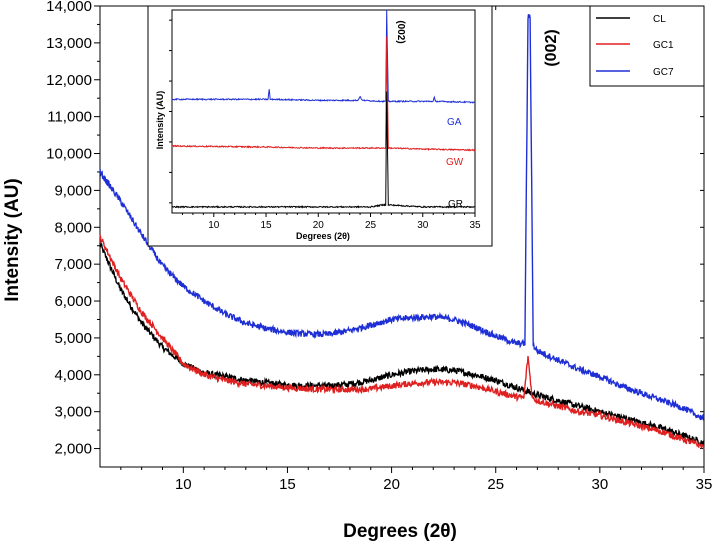  I want to click on inset-series-line-gw, so click(323, 94).